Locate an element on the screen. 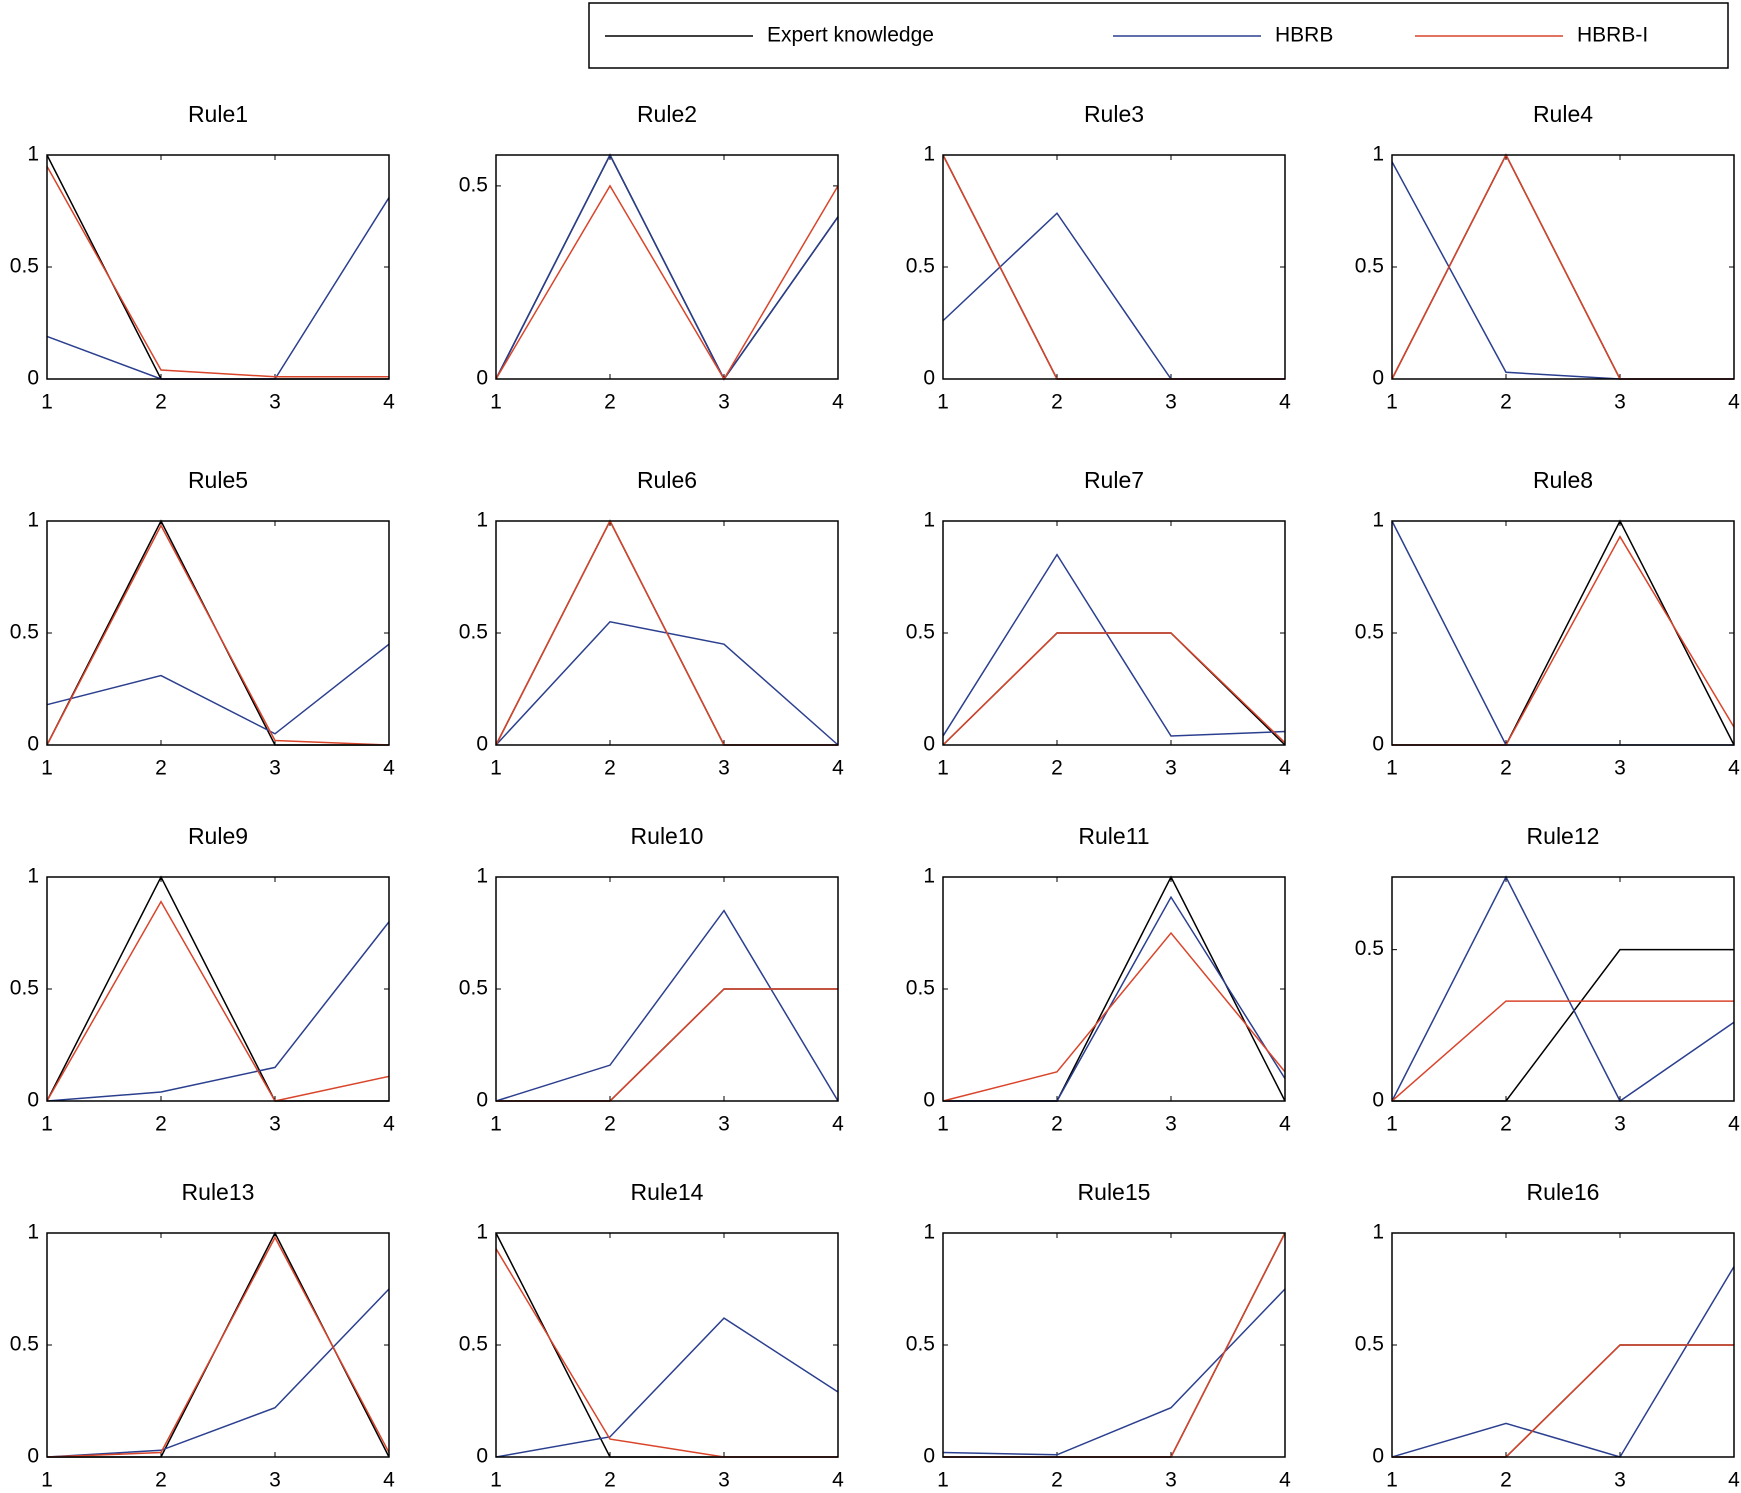 Image resolution: width=1741 pixels, height=1493 pixels. subplot-title: Rule13 is located at coordinates (218, 1192).